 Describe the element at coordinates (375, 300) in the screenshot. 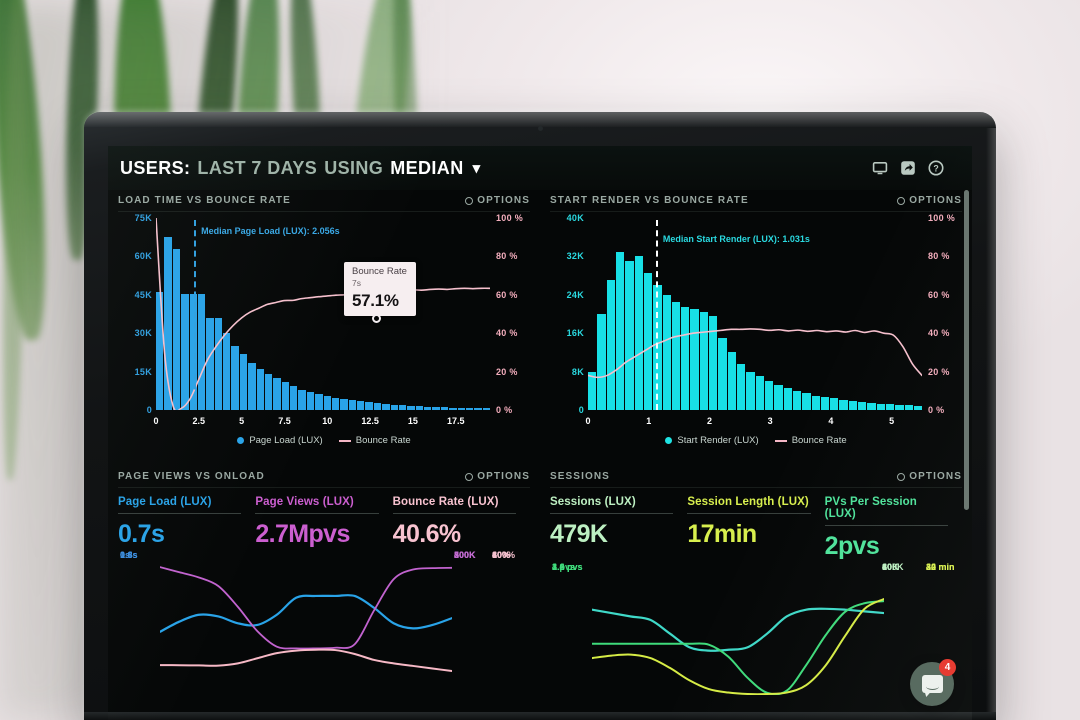

I see `tooltip-value: 57.1%` at that location.